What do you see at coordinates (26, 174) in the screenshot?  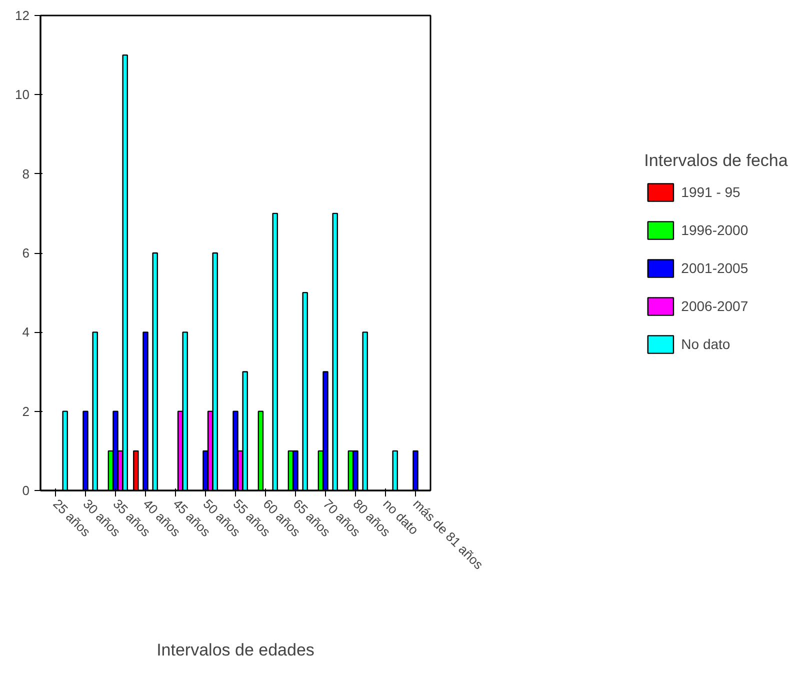 I see `y-tick-label: 8` at bounding box center [26, 174].